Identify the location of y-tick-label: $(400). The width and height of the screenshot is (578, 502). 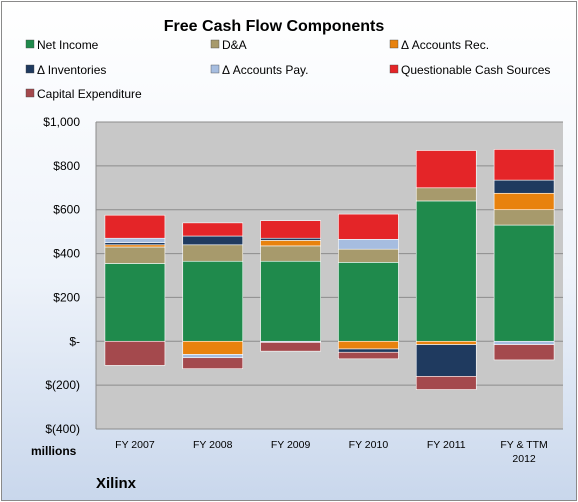
(62, 429).